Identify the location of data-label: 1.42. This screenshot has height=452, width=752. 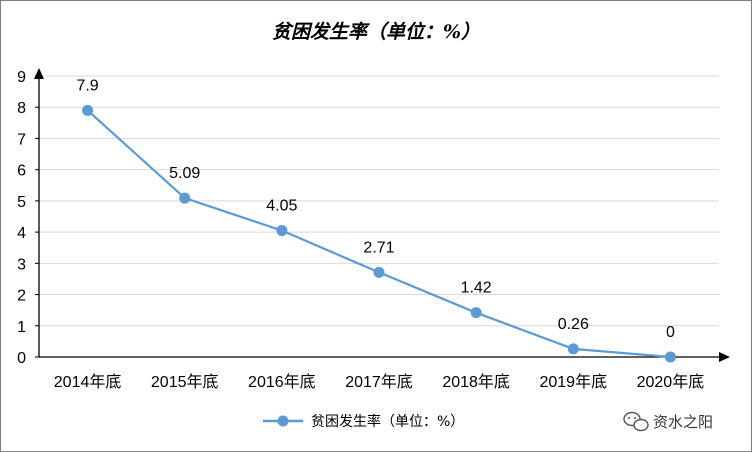
(476, 288).